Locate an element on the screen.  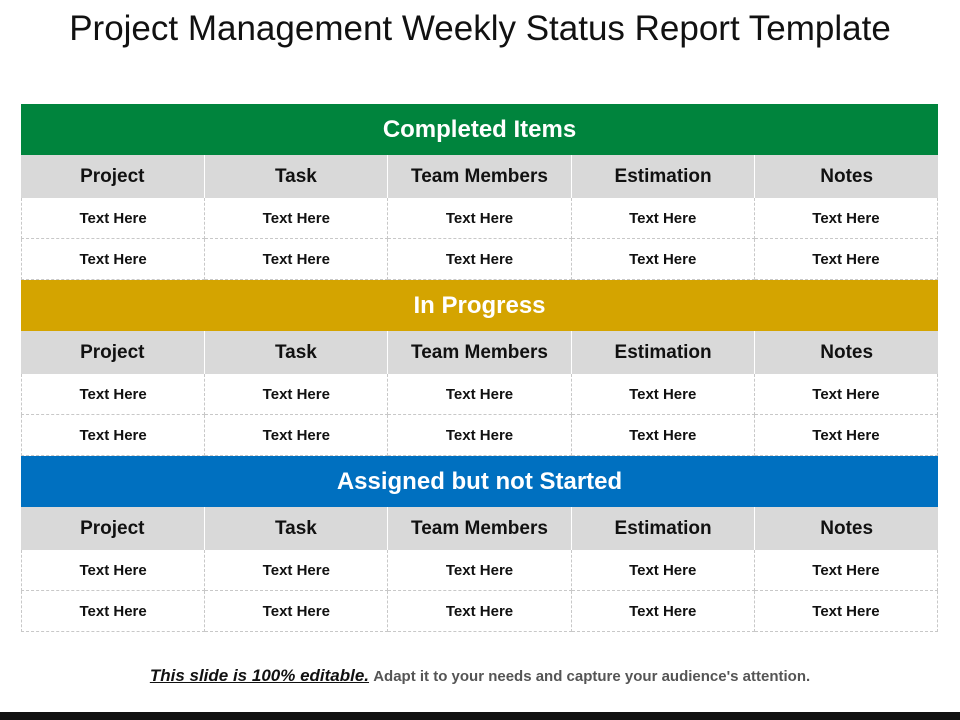
footer-emphasis: This slide is 100% editable. is located at coordinates (259, 675).